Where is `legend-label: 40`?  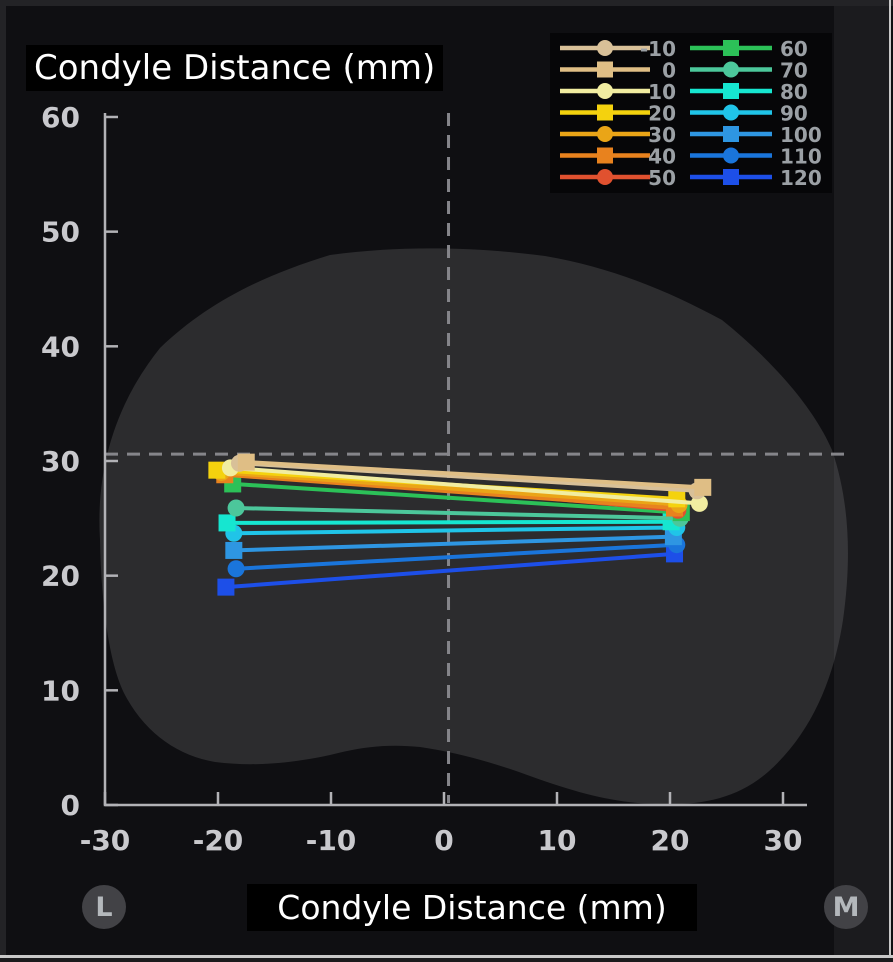
legend-label: 40 is located at coordinates (662, 157).